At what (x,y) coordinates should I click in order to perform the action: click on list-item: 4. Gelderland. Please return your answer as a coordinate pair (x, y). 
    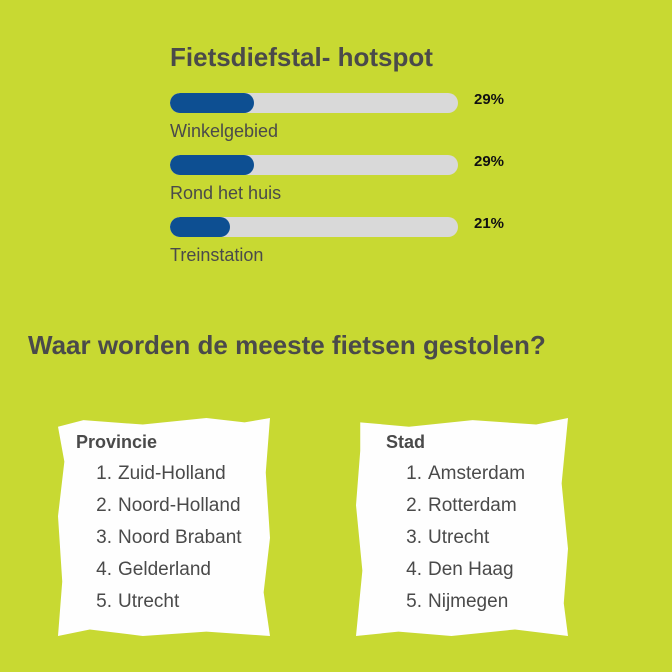
    Looking at the image, I should click on (165, 570).